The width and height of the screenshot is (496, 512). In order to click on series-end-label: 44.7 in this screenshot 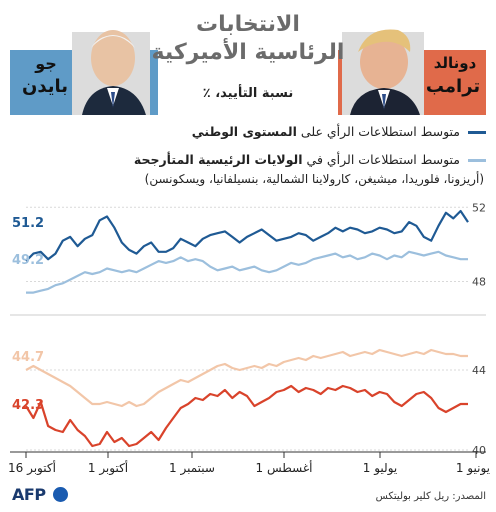, I will do `click(28, 357)`.